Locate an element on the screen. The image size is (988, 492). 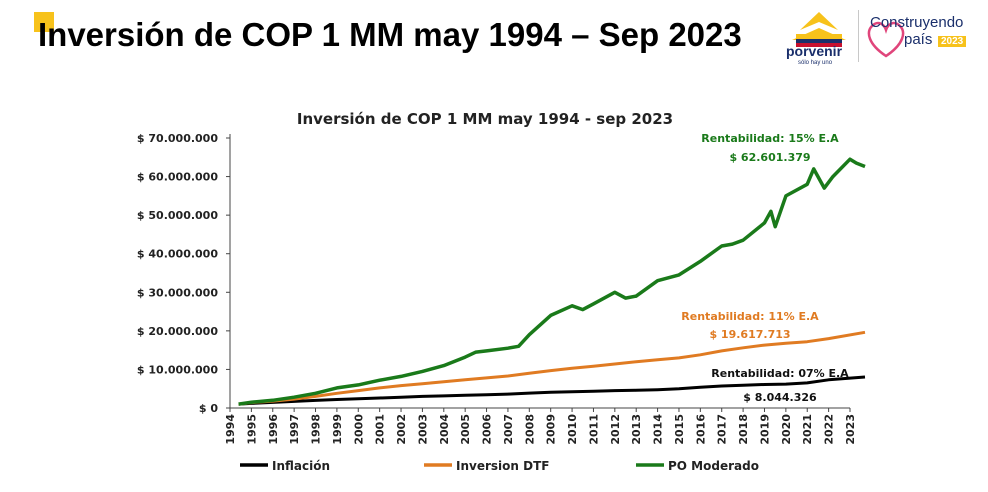
legend-label-po: PO Moderado is located at coordinates (713, 466).